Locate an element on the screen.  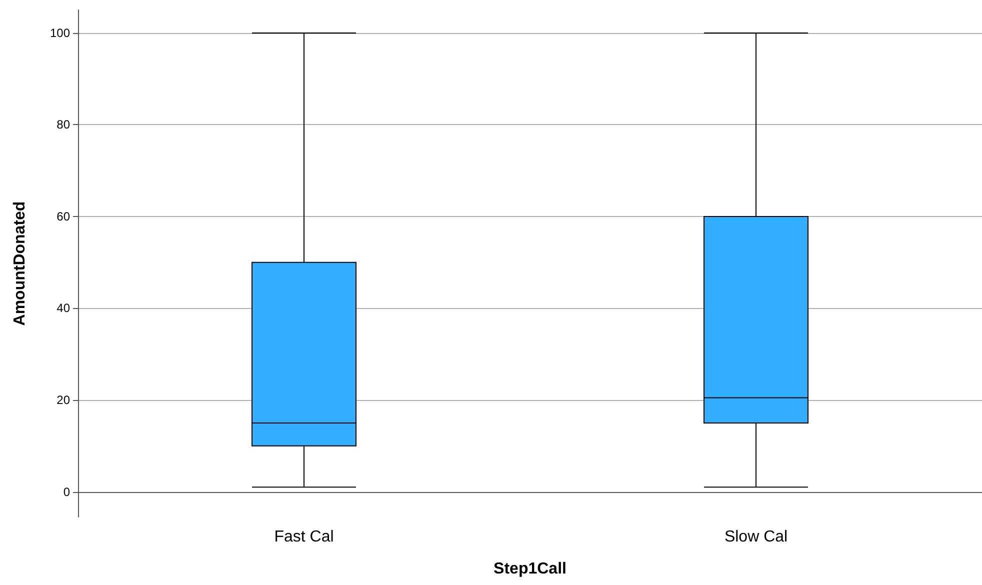
y-tick-label: 40 is located at coordinates (63, 308).